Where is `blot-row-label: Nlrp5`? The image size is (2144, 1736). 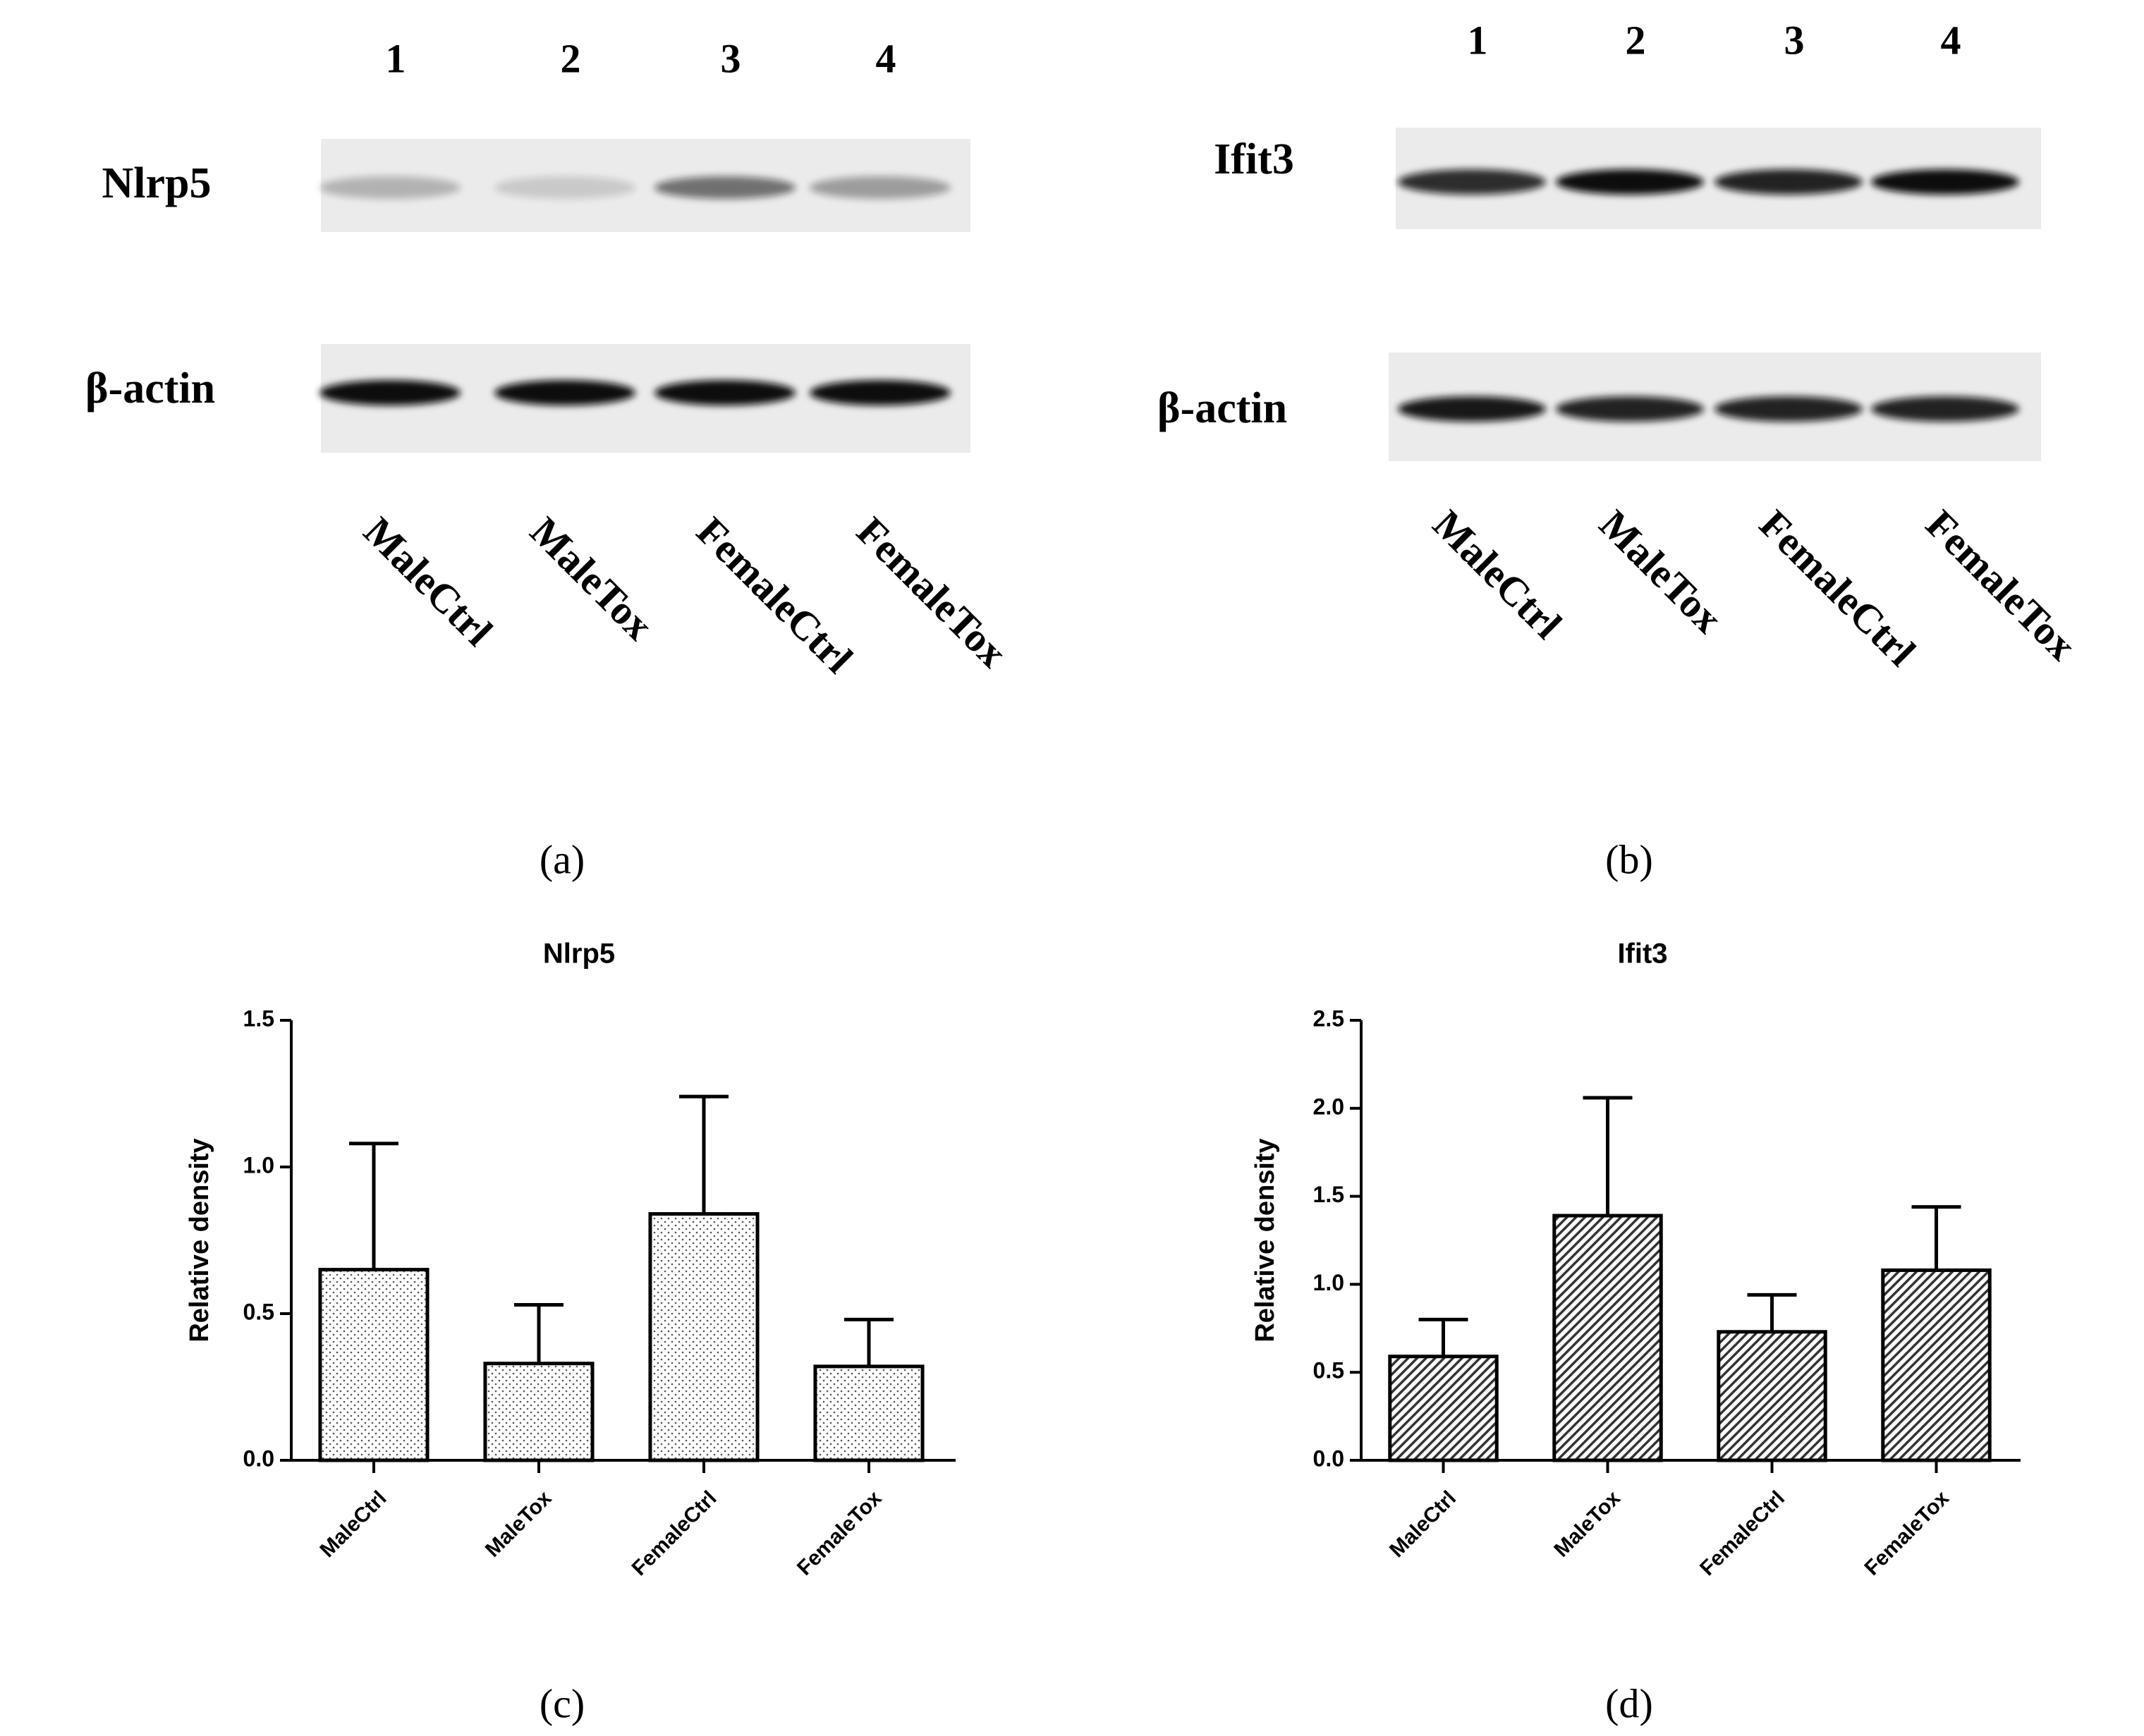
blot-row-label: Nlrp5 is located at coordinates (157, 183).